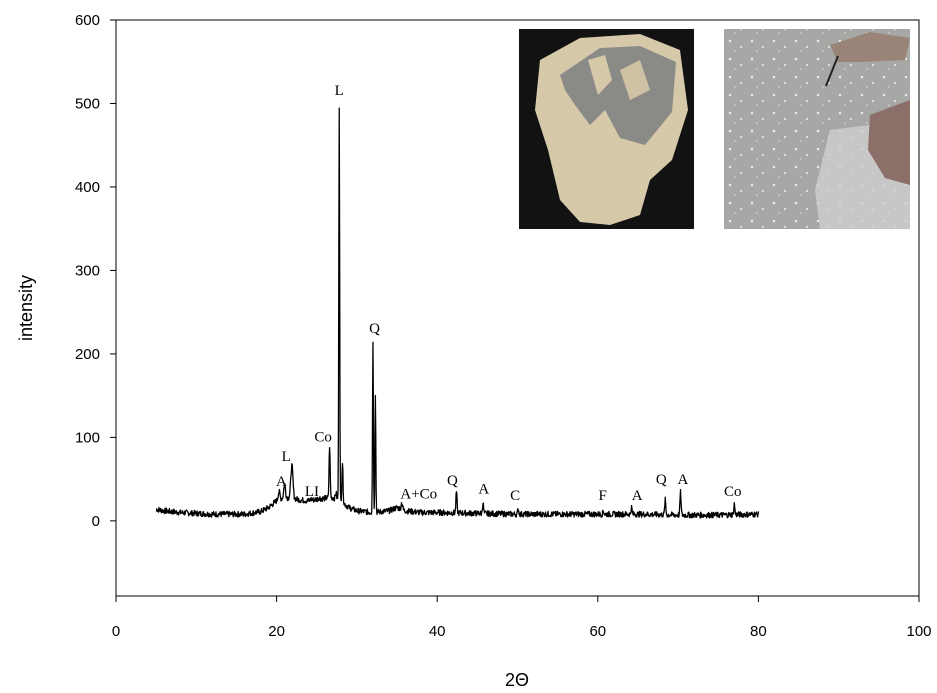 This screenshot has height=693, width=937. I want to click on y-axis-title: intensity, so click(26, 308).